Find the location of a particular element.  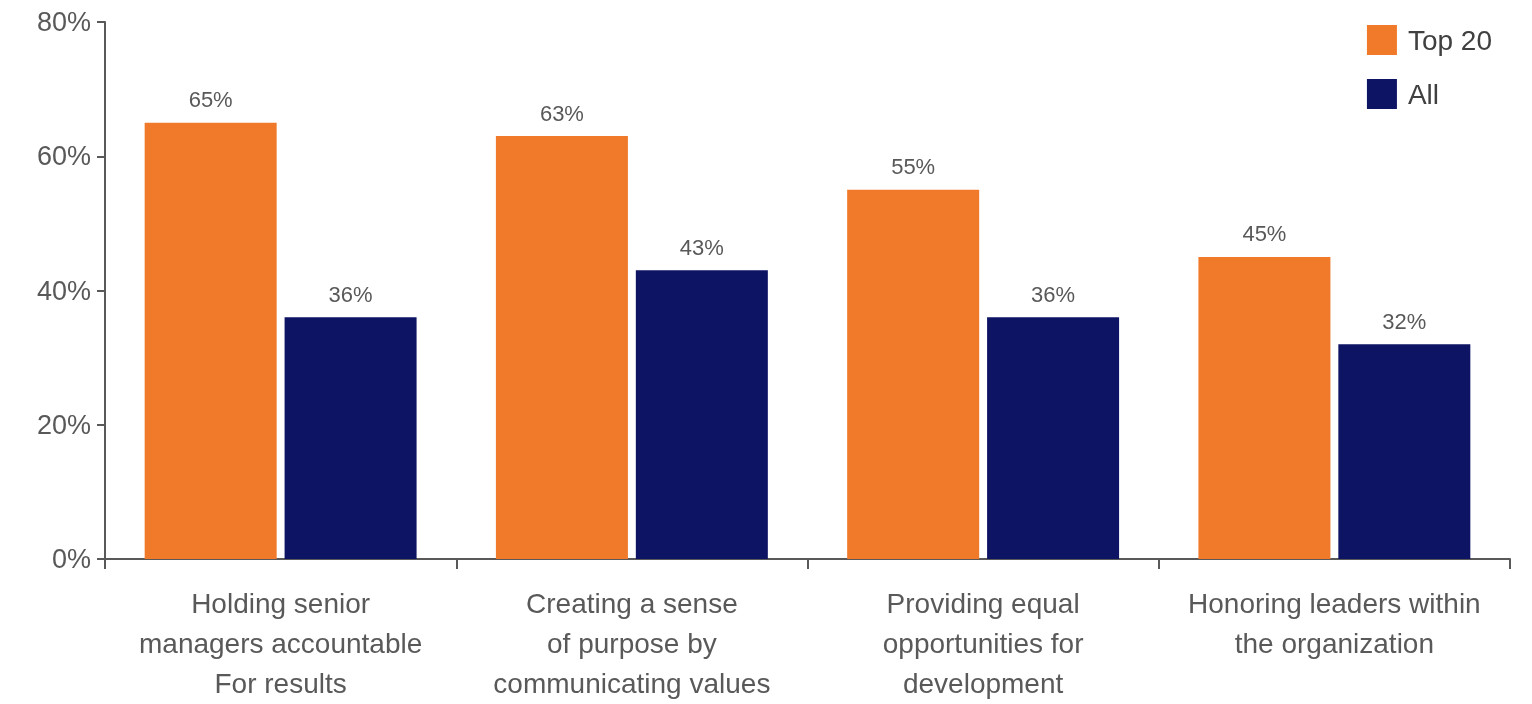

x-tick-label: Honoring leaders within the organization is located at coordinates (1334, 623).